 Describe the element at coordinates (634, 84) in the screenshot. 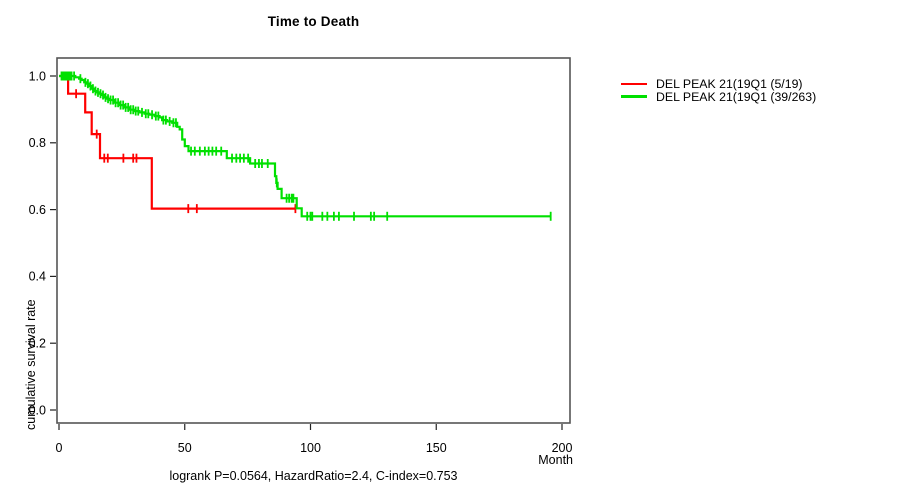

I see `legend-line-red-icon` at that location.